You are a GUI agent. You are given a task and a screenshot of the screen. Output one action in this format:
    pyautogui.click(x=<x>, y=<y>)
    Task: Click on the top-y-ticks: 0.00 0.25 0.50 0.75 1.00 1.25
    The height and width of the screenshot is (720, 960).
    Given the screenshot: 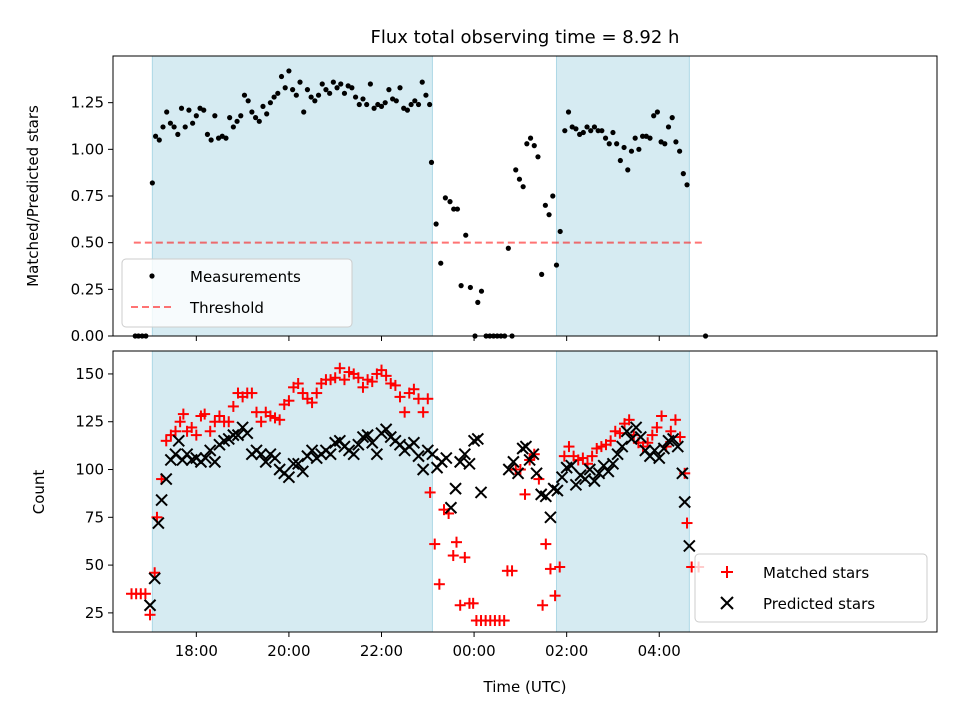 What is the action you would take?
    pyautogui.click(x=92, y=219)
    